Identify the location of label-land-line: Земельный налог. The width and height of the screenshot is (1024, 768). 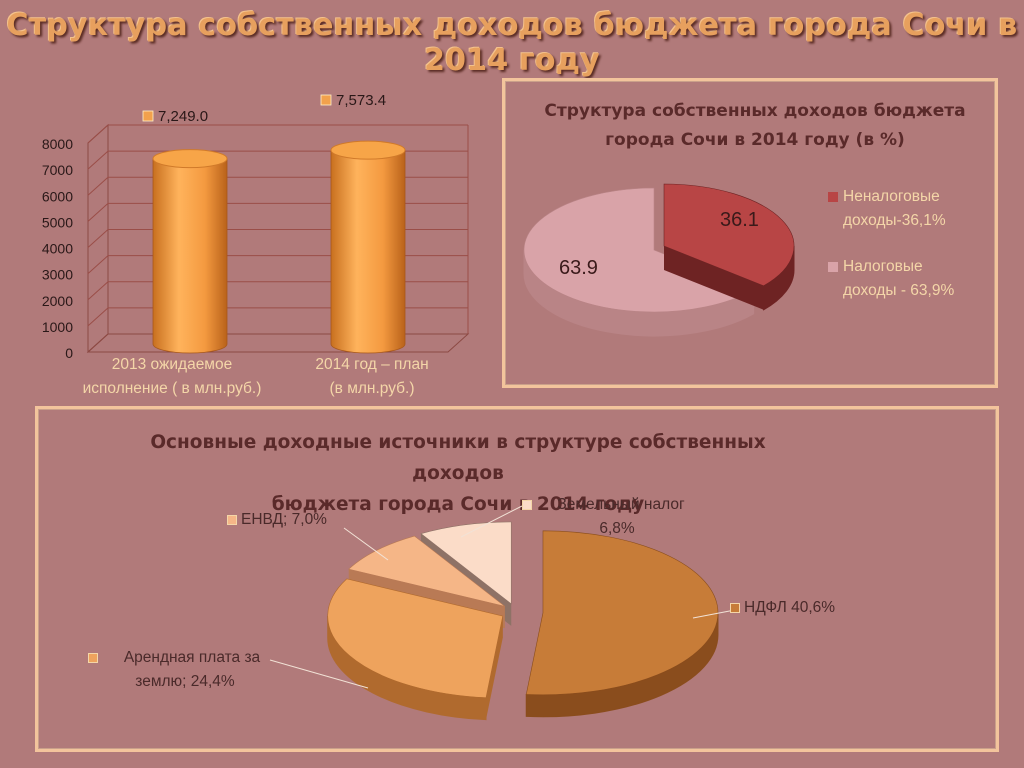
(621, 504).